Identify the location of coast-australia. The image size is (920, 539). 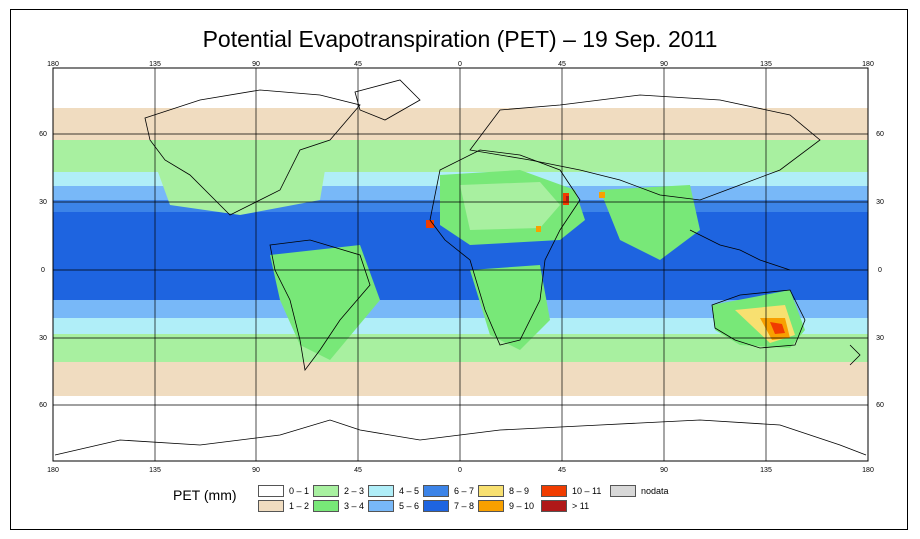
(758, 319).